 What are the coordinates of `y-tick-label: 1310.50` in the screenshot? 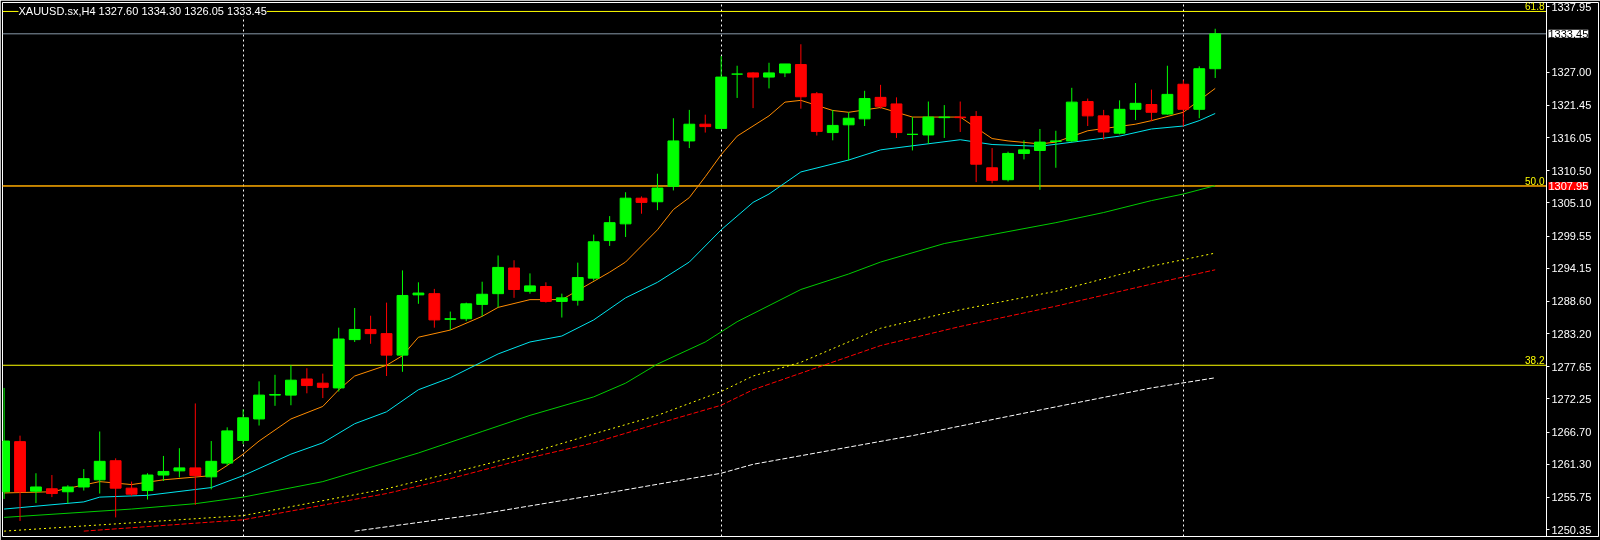 It's located at (1571, 170).